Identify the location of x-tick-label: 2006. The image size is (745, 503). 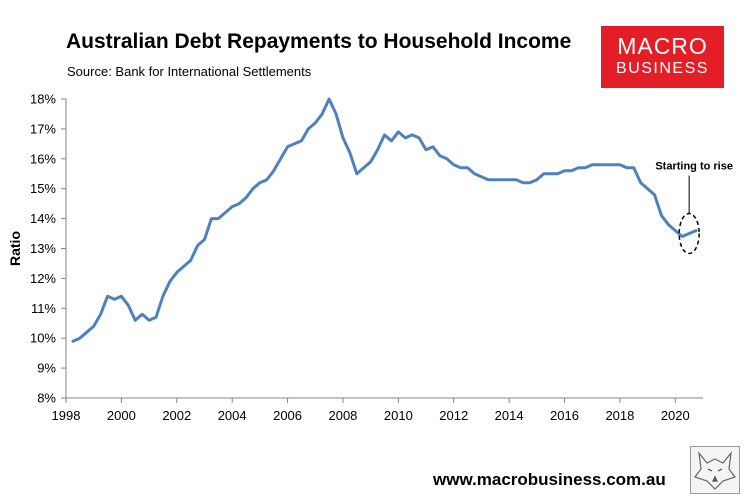
(287, 415).